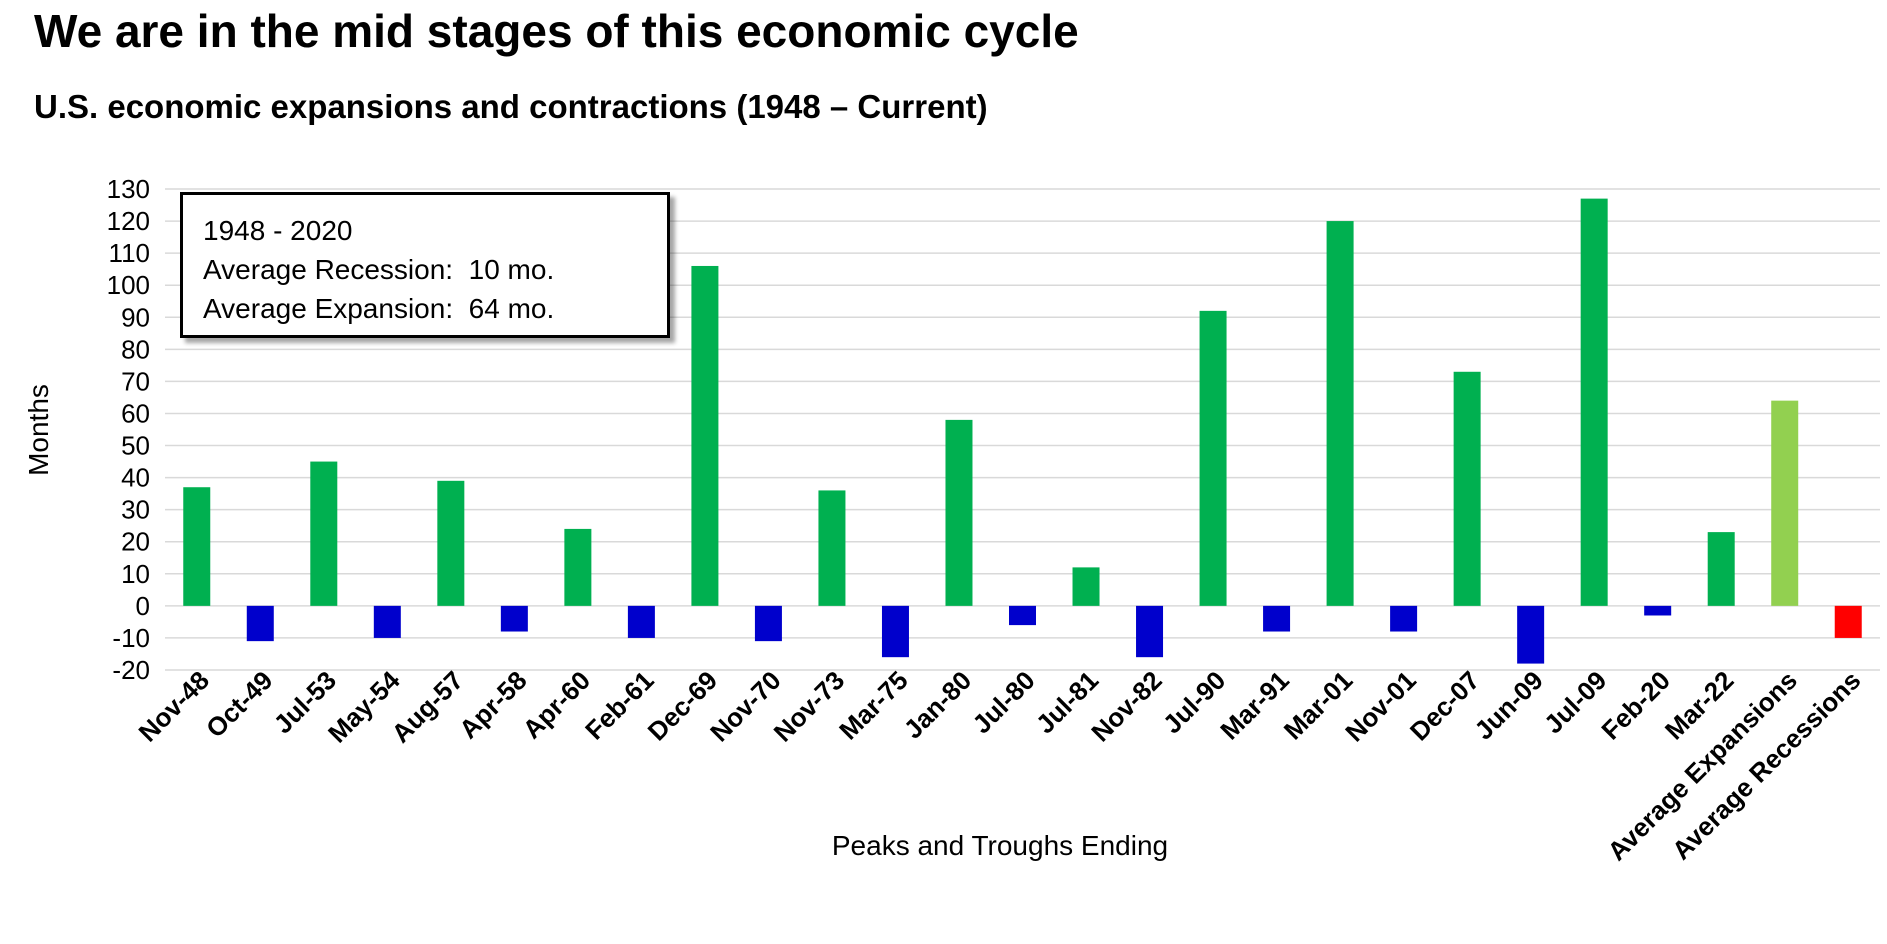 This screenshot has height=944, width=1887. I want to click on x-tick-label: Jan-80, so click(937, 704).